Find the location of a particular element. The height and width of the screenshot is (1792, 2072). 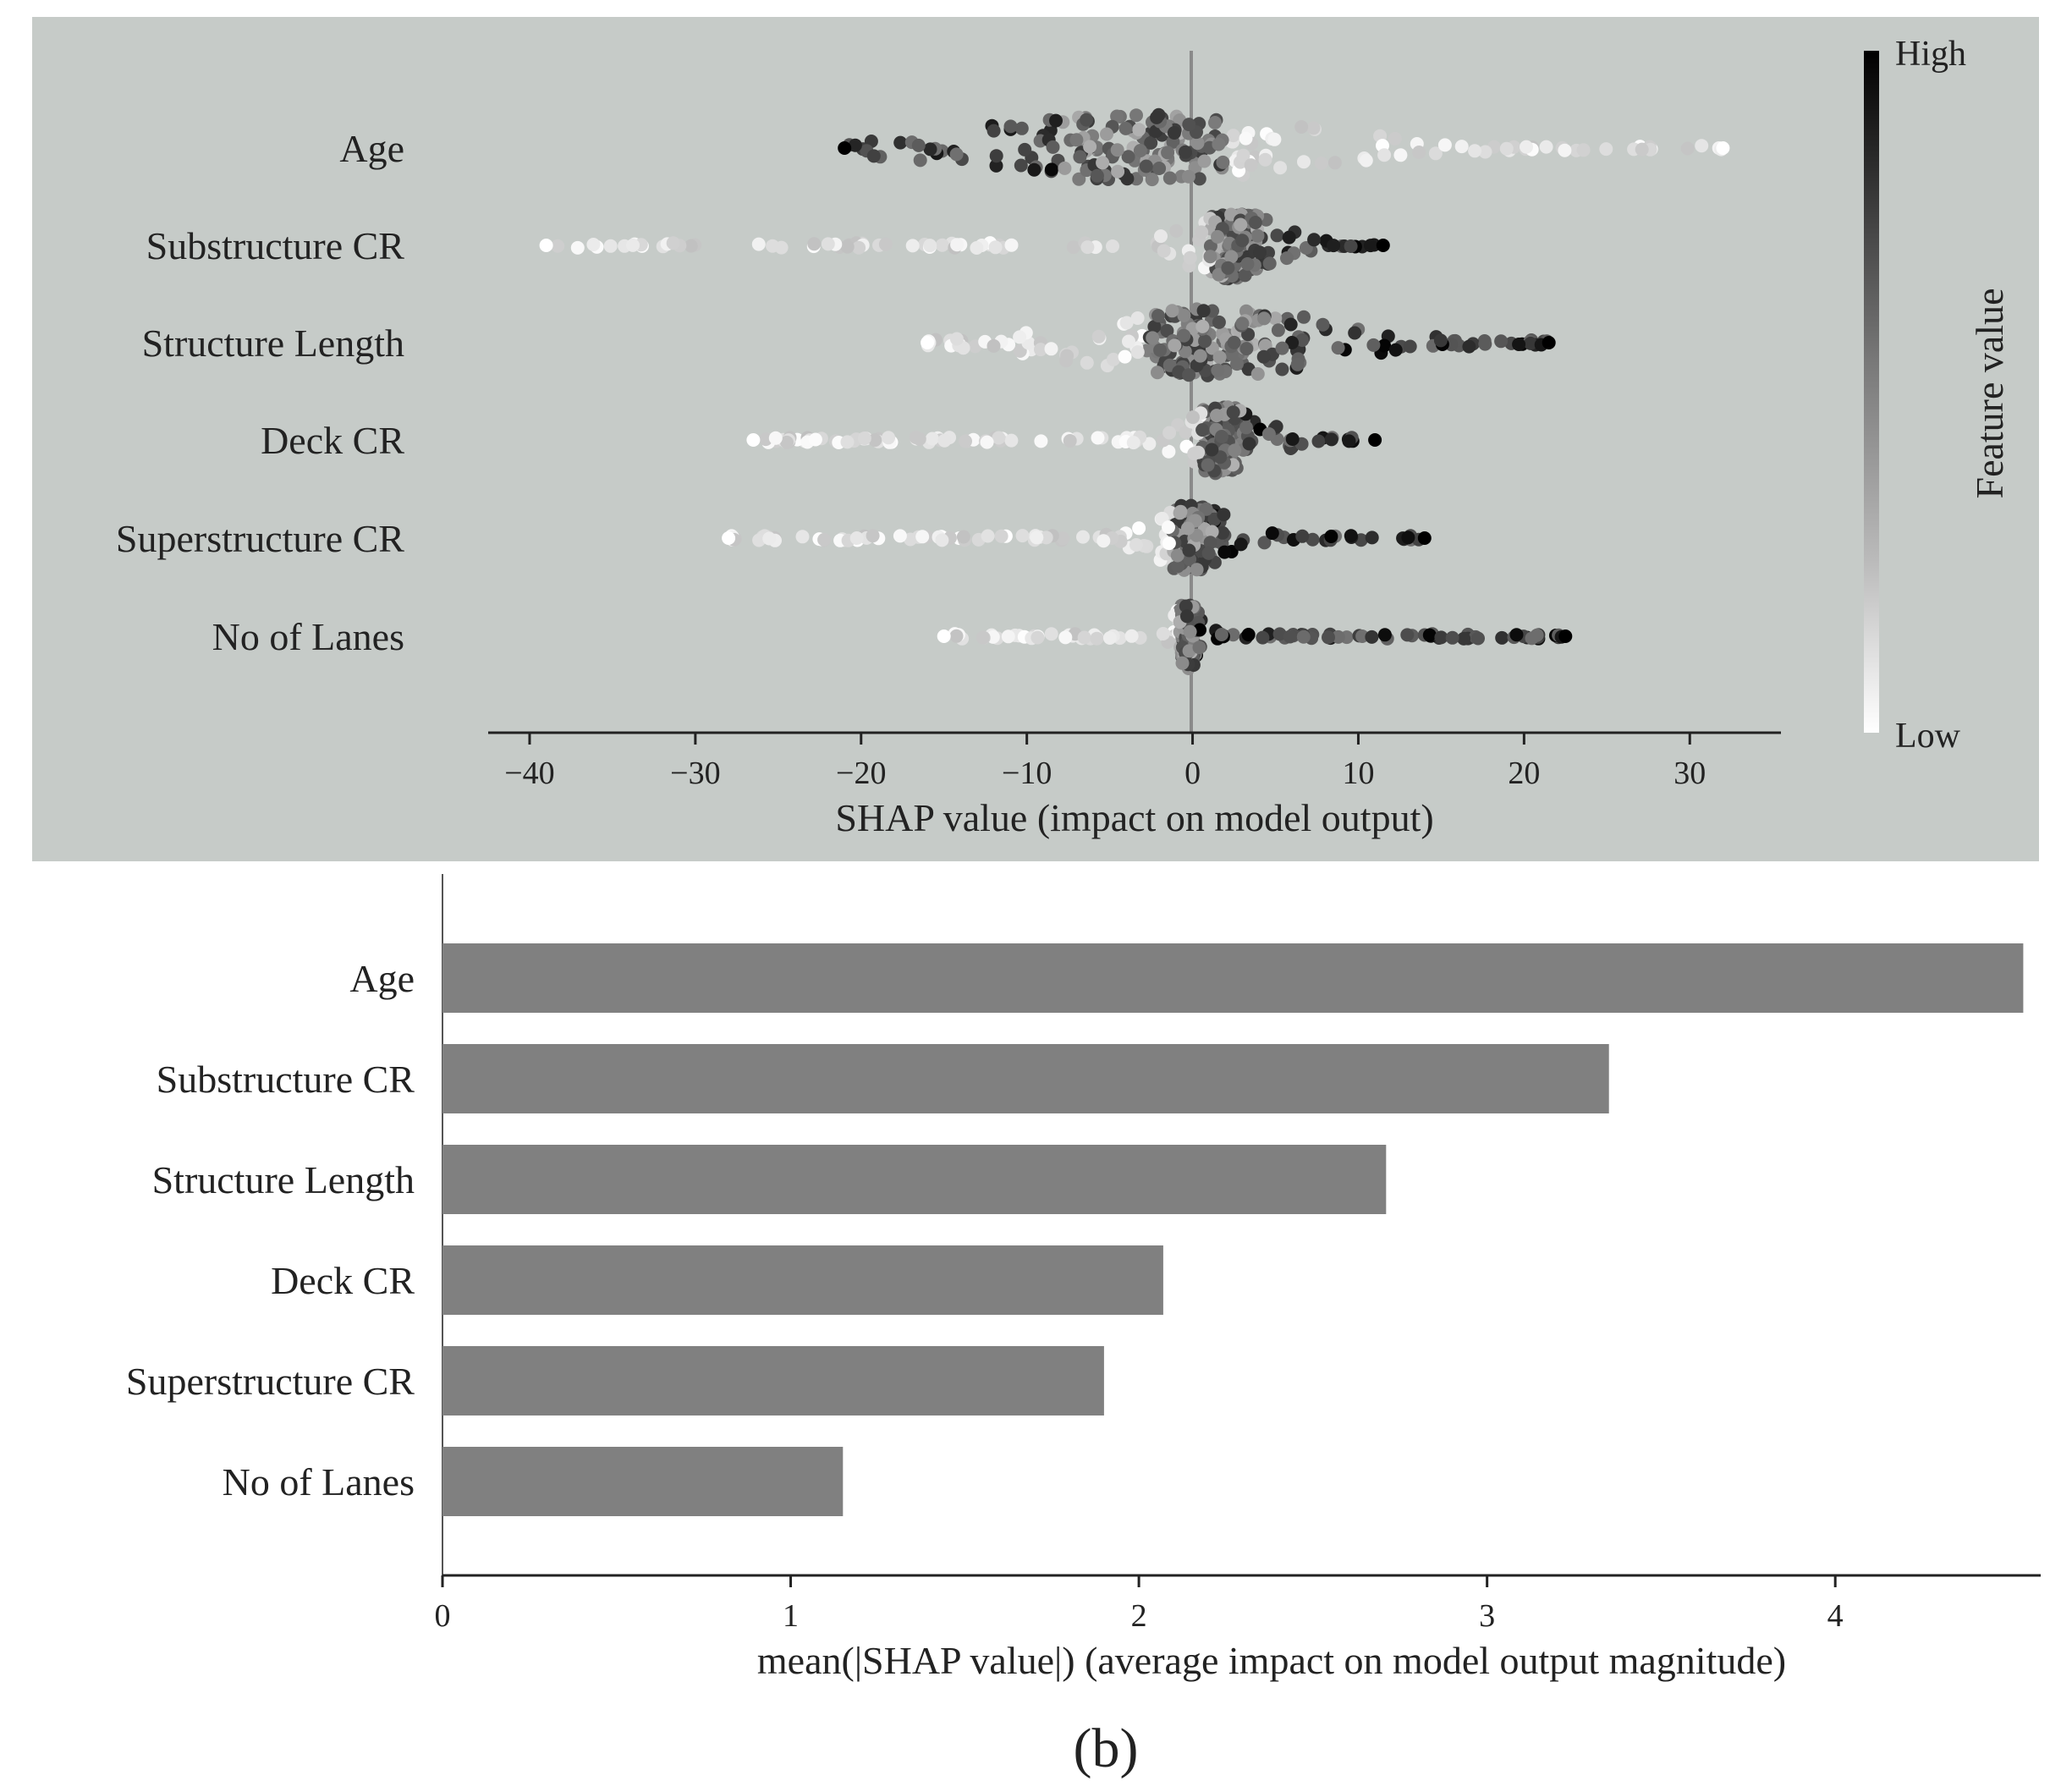

bar-substructure-cr is located at coordinates (1025, 1078).